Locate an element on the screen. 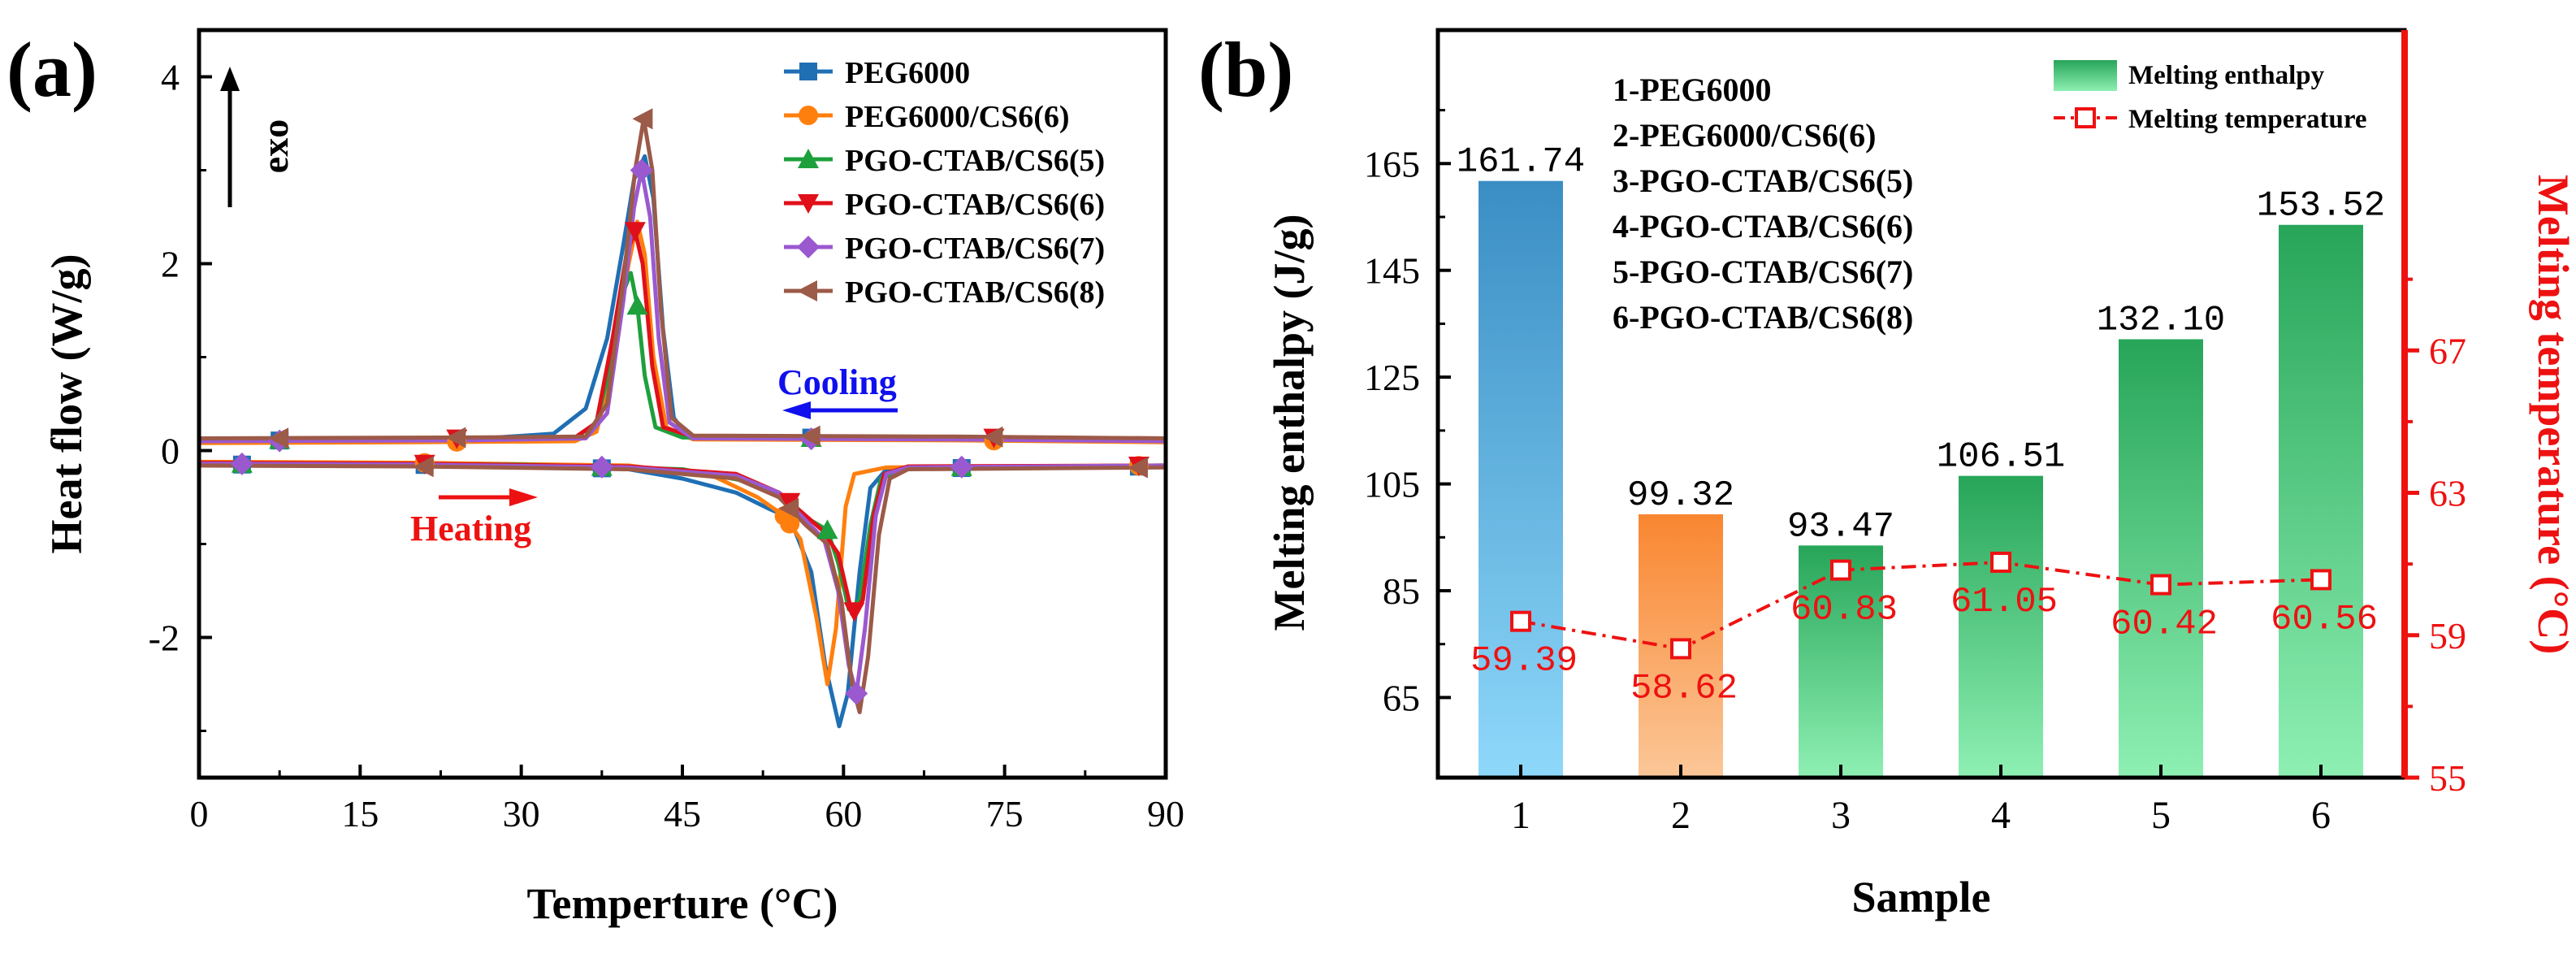 This screenshot has width=2576, height=958. legend-label-a-4: PGO-CTAB/CS6(7) is located at coordinates (975, 249).